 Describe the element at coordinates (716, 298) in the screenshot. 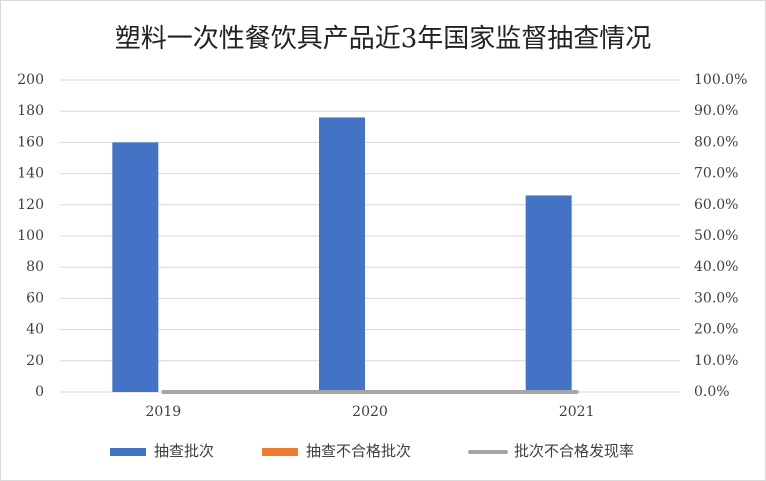

I see `y2-tick-label: 30.0%` at that location.